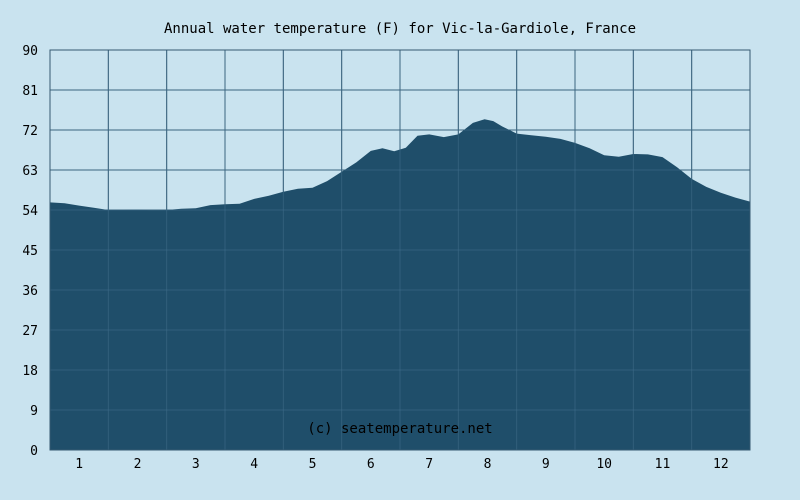 The width and height of the screenshot is (800, 500). I want to click on x-tick-label: 5, so click(313, 464).